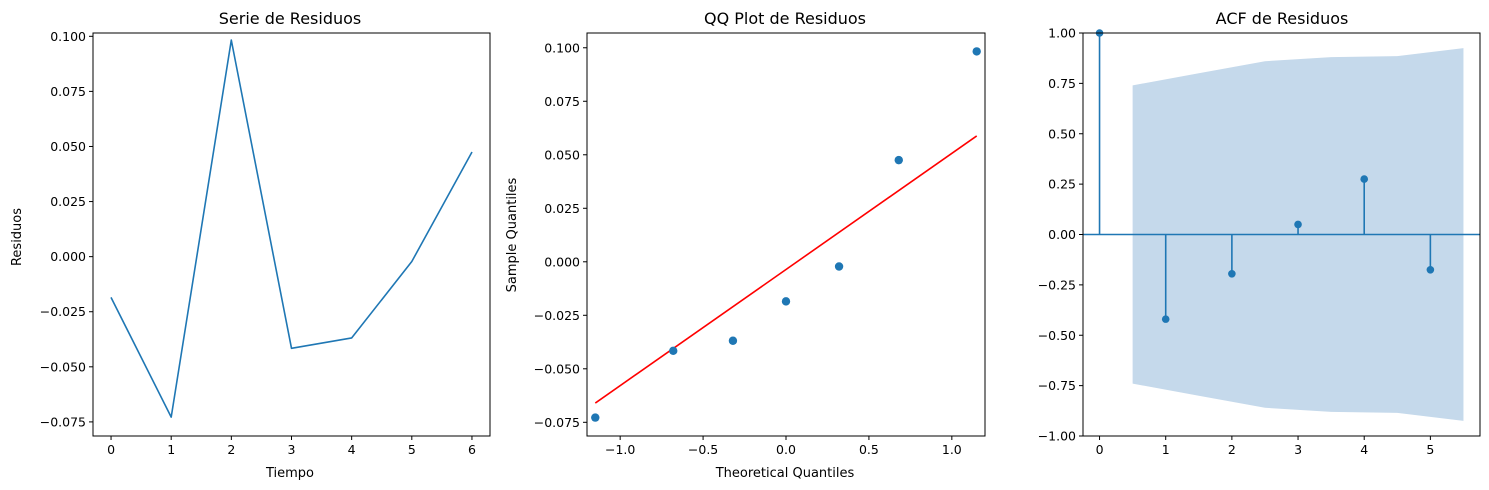 The width and height of the screenshot is (1489, 490). I want to click on y-tick-label: 0.50, so click(1062, 133).